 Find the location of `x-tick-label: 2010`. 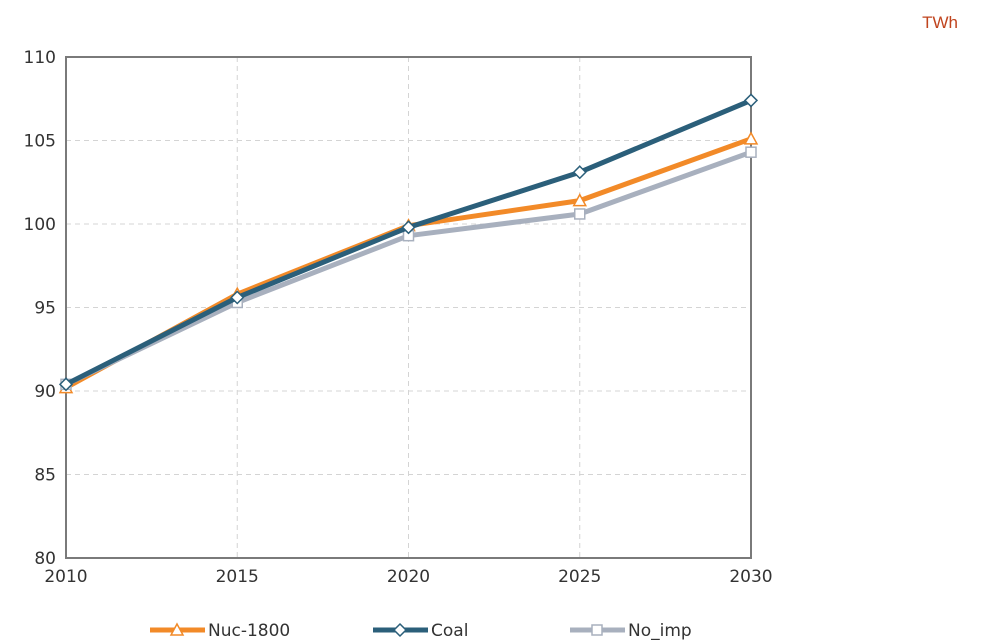

x-tick-label: 2010 is located at coordinates (65, 577).